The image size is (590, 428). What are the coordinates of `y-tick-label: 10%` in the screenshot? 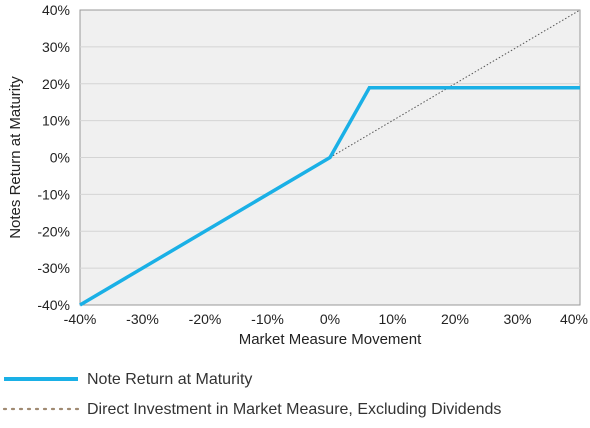 It's located at (56, 121).